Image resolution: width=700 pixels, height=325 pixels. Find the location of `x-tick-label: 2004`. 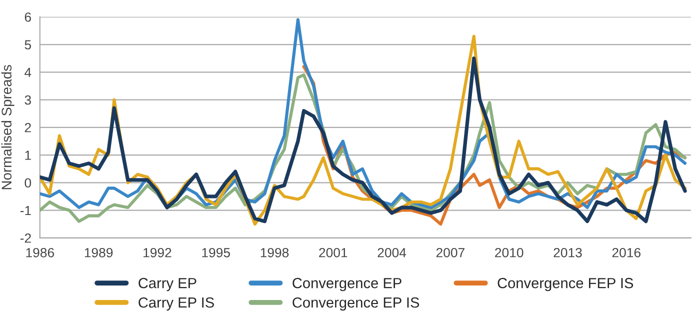

x-tick-label: 2004 is located at coordinates (392, 253).